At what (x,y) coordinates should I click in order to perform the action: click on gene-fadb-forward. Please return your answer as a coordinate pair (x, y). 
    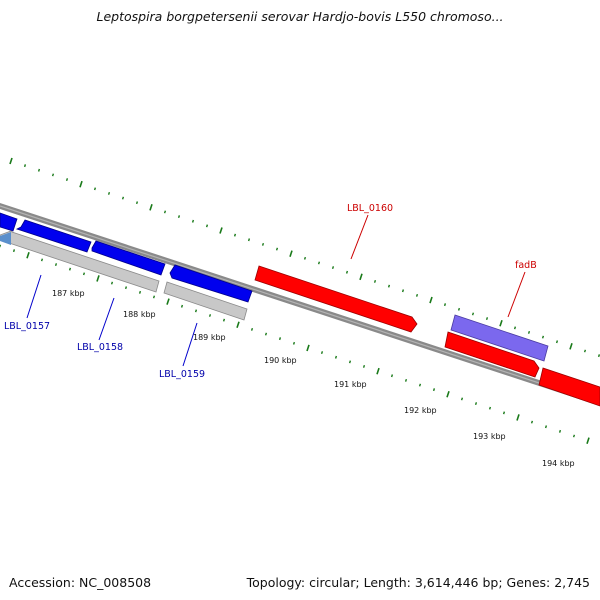
    Looking at the image, I should click on (492, 354).